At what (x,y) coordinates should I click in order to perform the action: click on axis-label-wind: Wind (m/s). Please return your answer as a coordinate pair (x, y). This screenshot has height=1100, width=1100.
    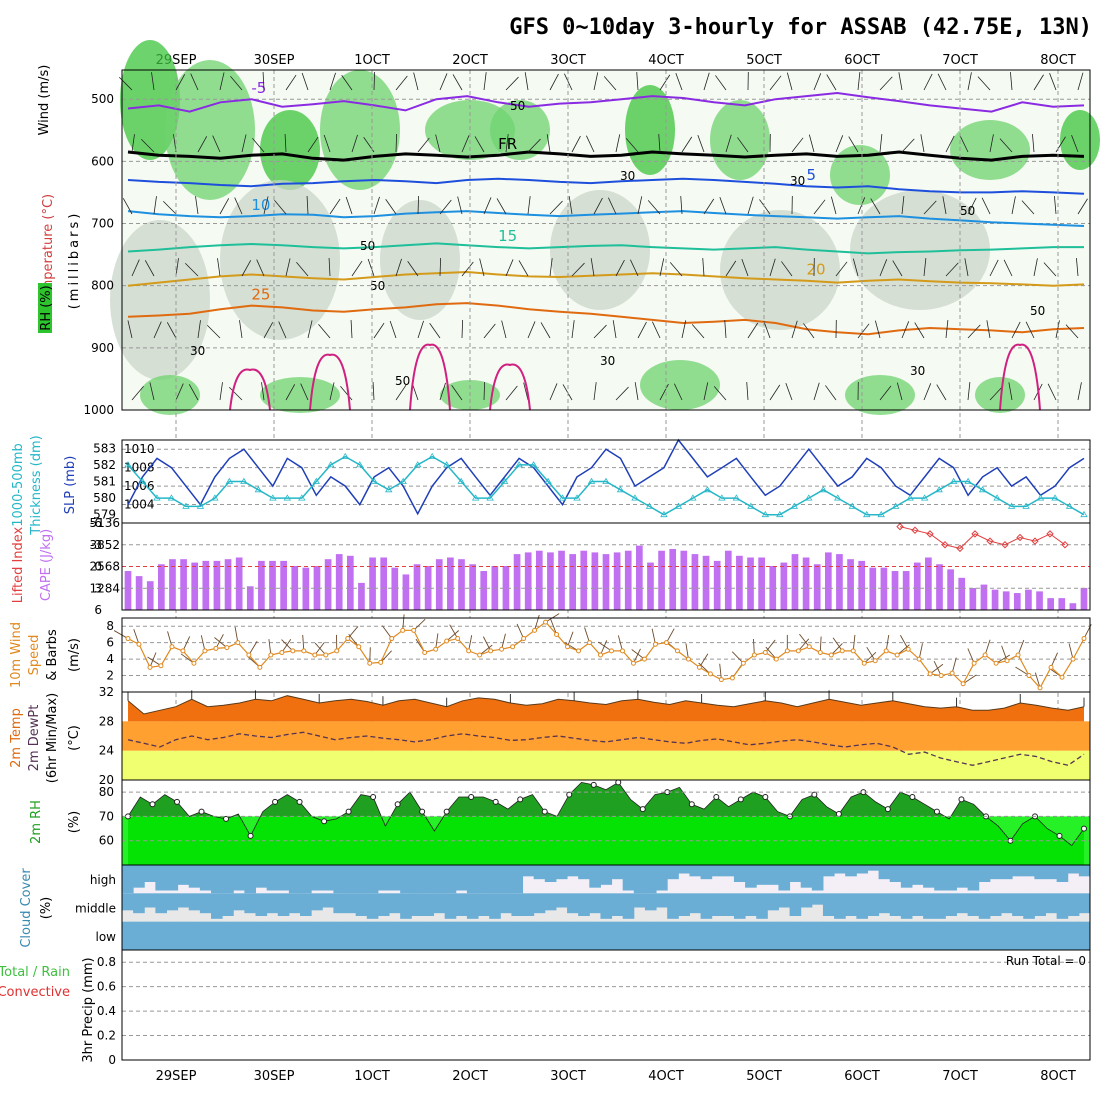
    Looking at the image, I should click on (44, 100).